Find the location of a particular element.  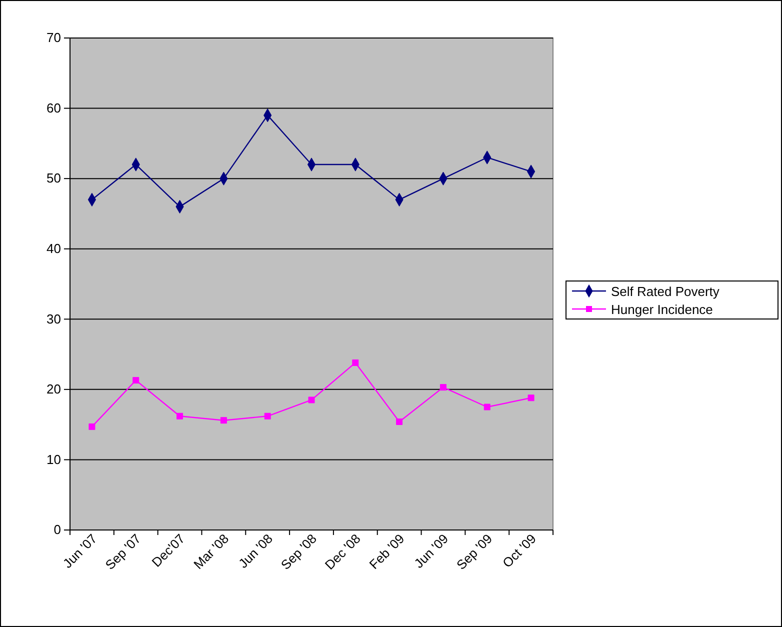

legend-label: Hunger Incidence is located at coordinates (662, 309).